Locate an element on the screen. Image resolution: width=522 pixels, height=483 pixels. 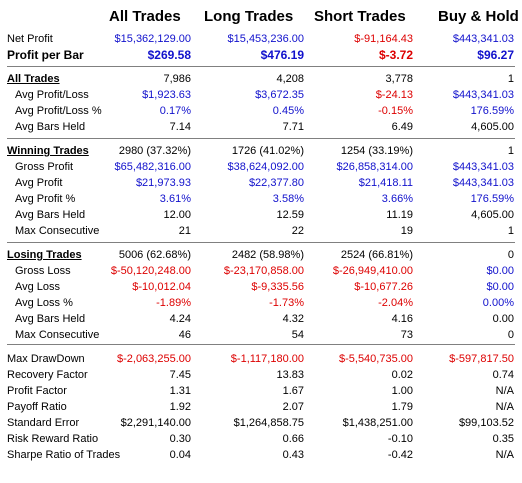
cell-value: 19 is located at coordinates (406, 231).